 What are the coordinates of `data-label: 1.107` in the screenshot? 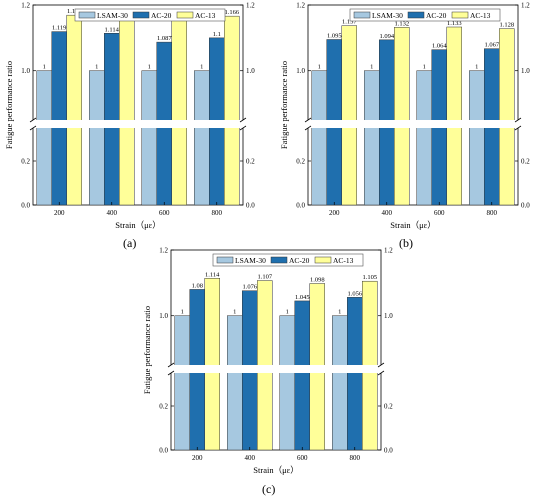 It's located at (264, 277).